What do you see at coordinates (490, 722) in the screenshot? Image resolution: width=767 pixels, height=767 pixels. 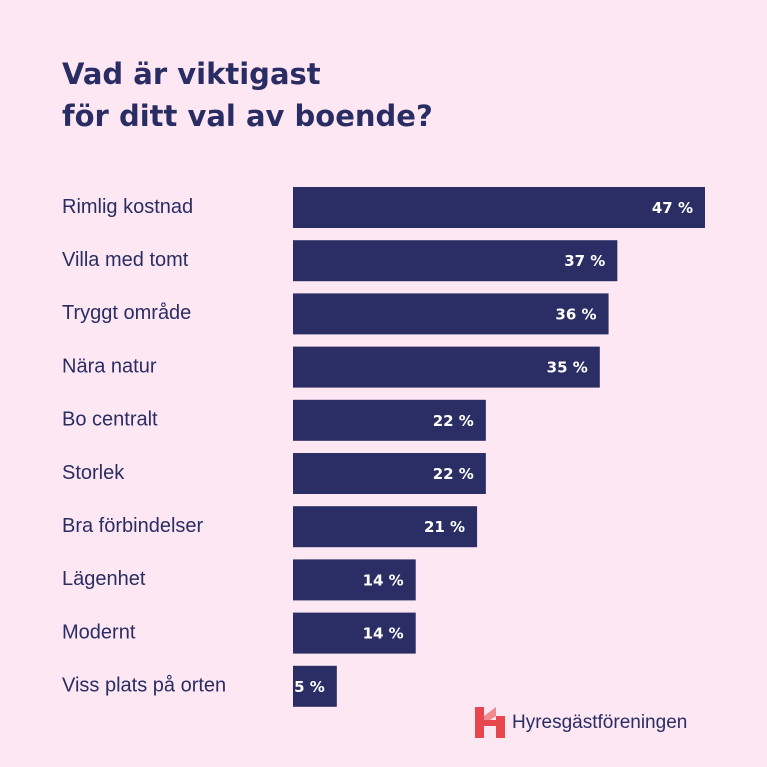 I see `logo-icon` at bounding box center [490, 722].